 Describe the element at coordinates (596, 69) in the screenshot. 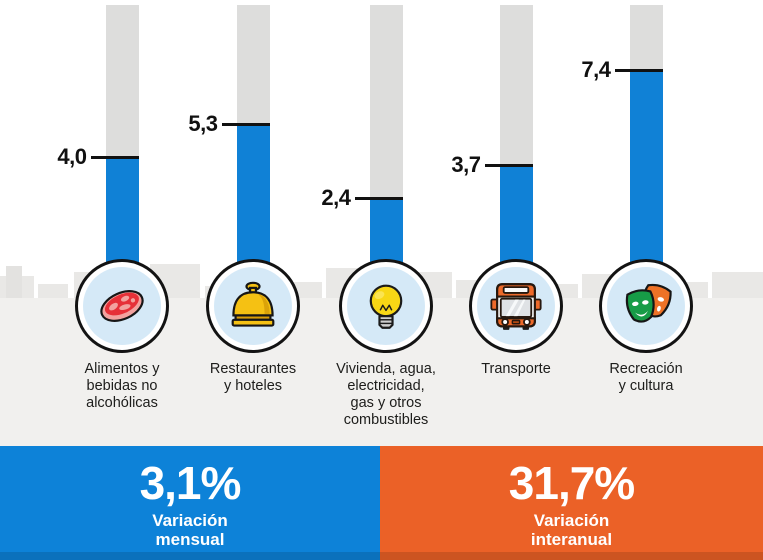

I see `bar-value-label: 7,4` at that location.